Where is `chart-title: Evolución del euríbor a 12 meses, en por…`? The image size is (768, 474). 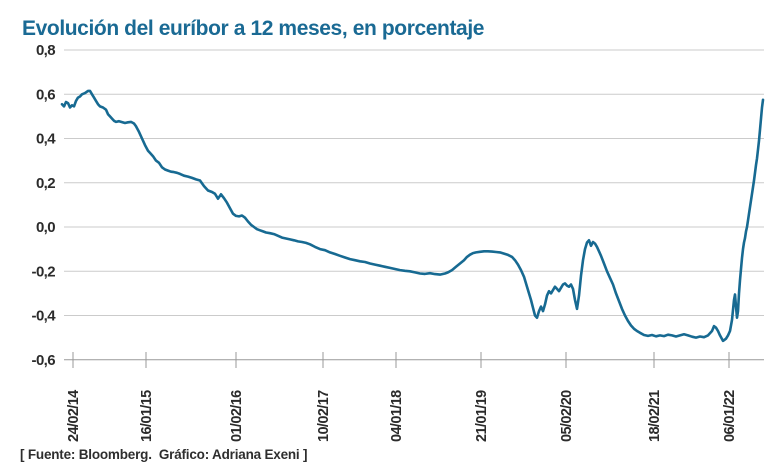 chart-title: Evolución del euríbor a 12 meses, en por… is located at coordinates (253, 29).